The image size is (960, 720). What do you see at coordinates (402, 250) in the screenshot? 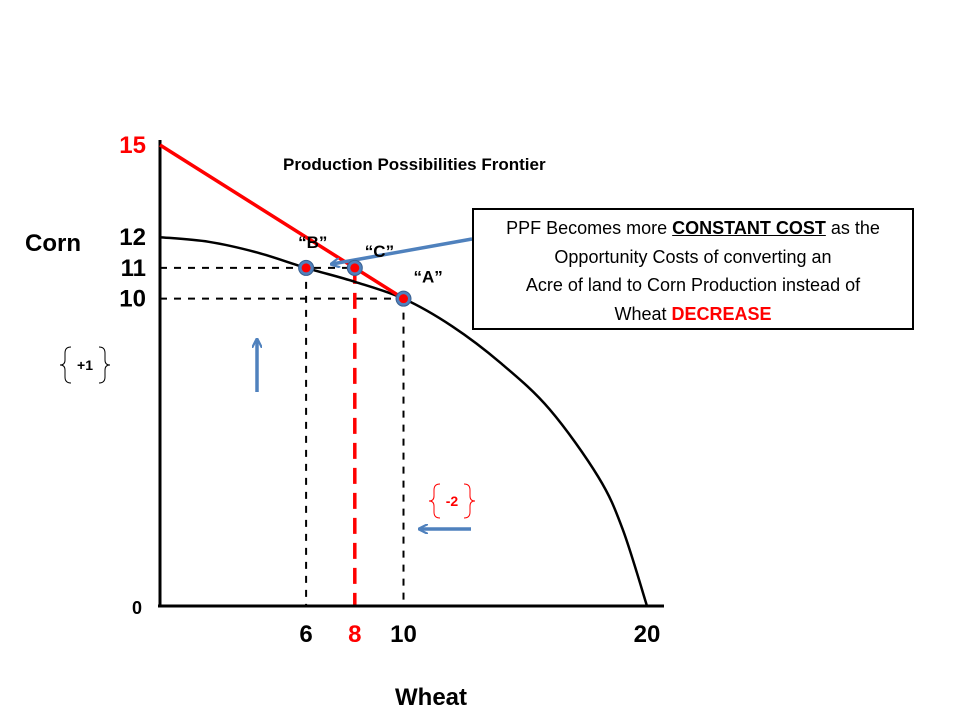
I see `callout-arrow` at bounding box center [402, 250].